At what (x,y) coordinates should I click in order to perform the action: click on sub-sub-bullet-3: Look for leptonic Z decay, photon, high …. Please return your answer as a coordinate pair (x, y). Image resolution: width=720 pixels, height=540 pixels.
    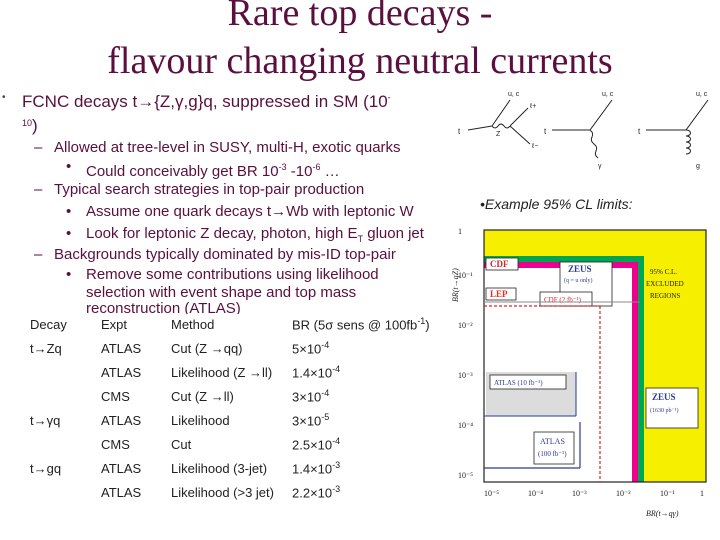
    Looking at the image, I should click on (255, 236).